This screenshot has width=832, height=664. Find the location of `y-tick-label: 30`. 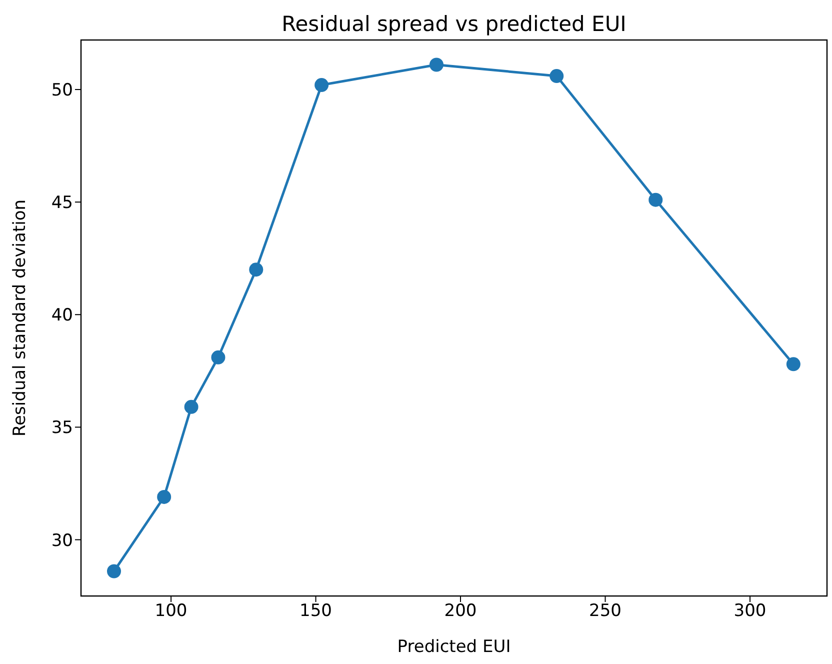

y-tick-label: 30 is located at coordinates (62, 540).